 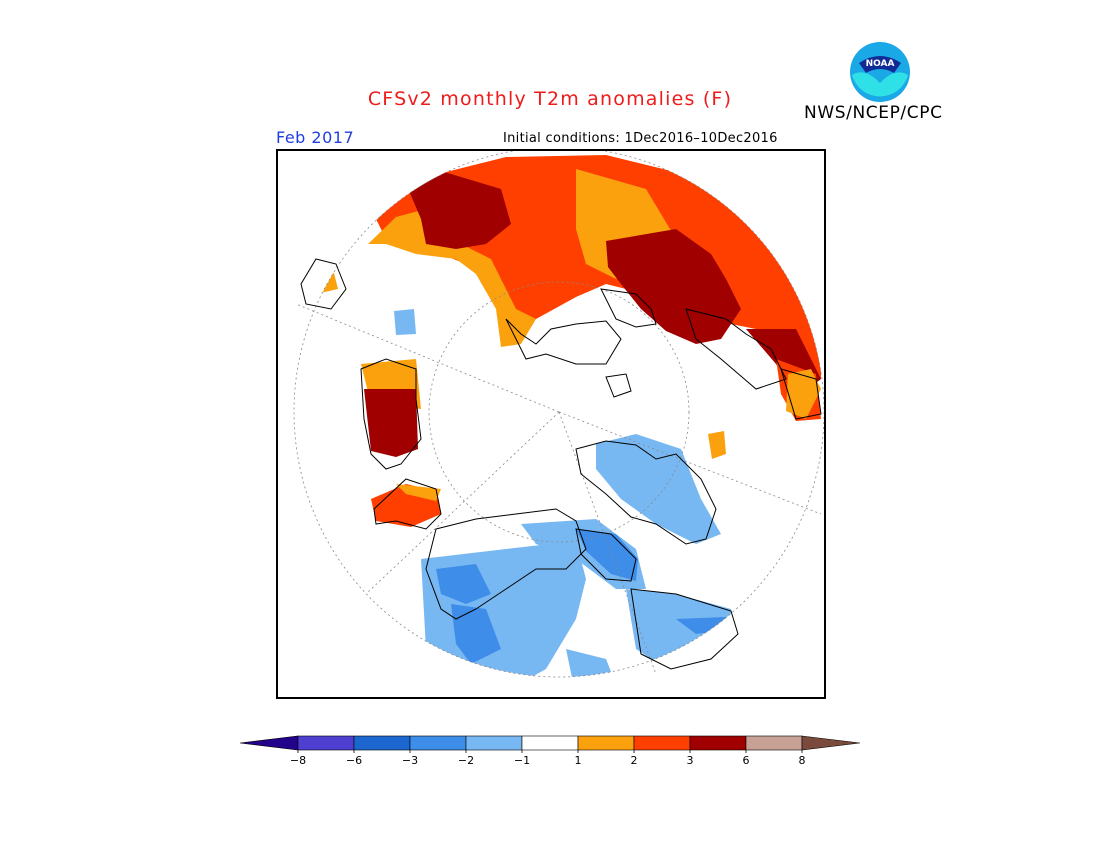 I want to click on coastline-hudson-bay, so click(x=606, y=555).